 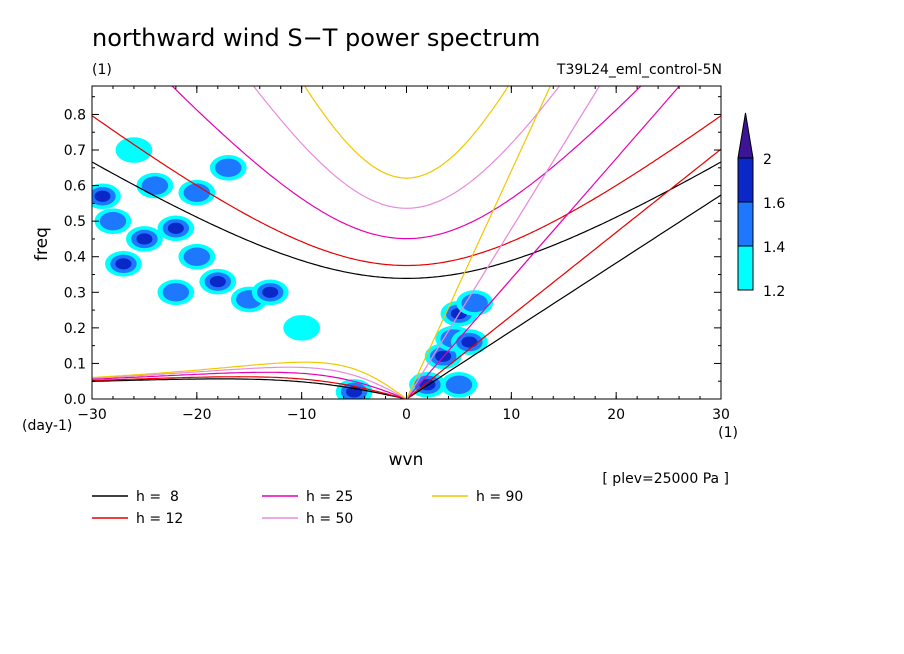 I want to click on x-tick-label: −20, so click(x=197, y=415).